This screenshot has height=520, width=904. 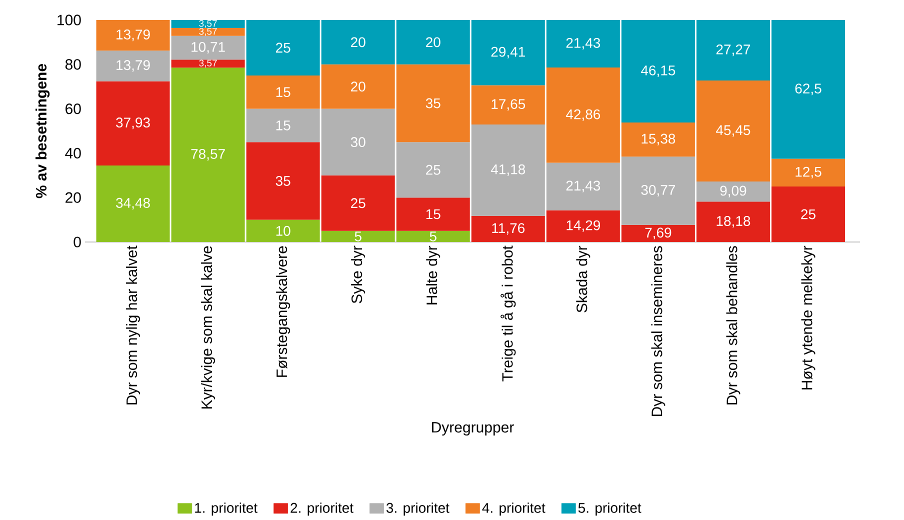 What do you see at coordinates (322, 509) in the screenshot?
I see `legend-label: 2. prioritet` at bounding box center [322, 509].